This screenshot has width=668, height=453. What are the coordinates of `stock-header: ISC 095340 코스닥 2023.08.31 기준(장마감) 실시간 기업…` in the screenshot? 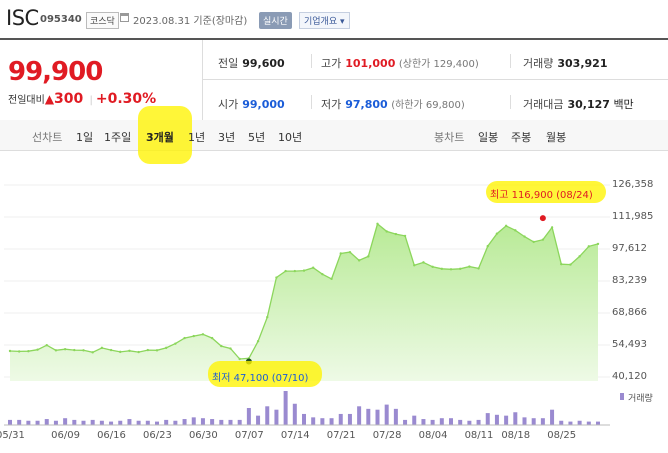 It's located at (334, 19).